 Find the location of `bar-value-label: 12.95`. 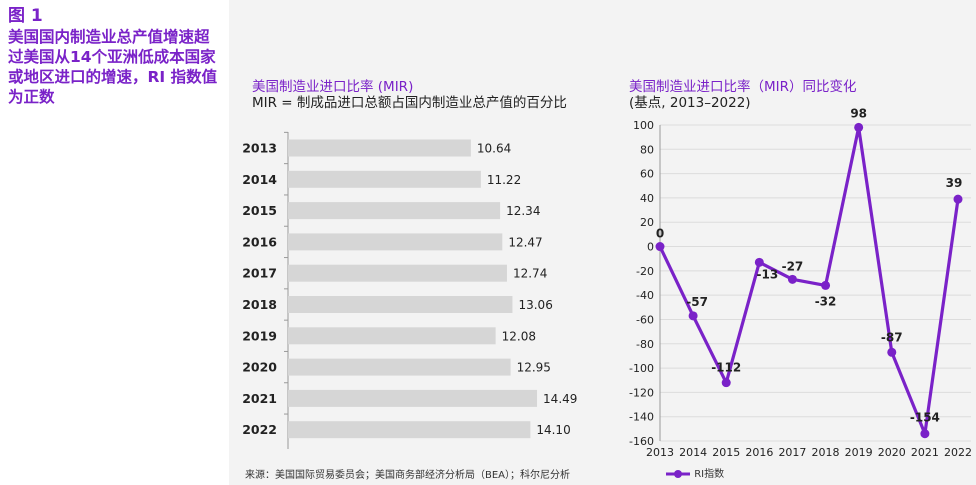

bar-value-label: 12.95 is located at coordinates (534, 368).